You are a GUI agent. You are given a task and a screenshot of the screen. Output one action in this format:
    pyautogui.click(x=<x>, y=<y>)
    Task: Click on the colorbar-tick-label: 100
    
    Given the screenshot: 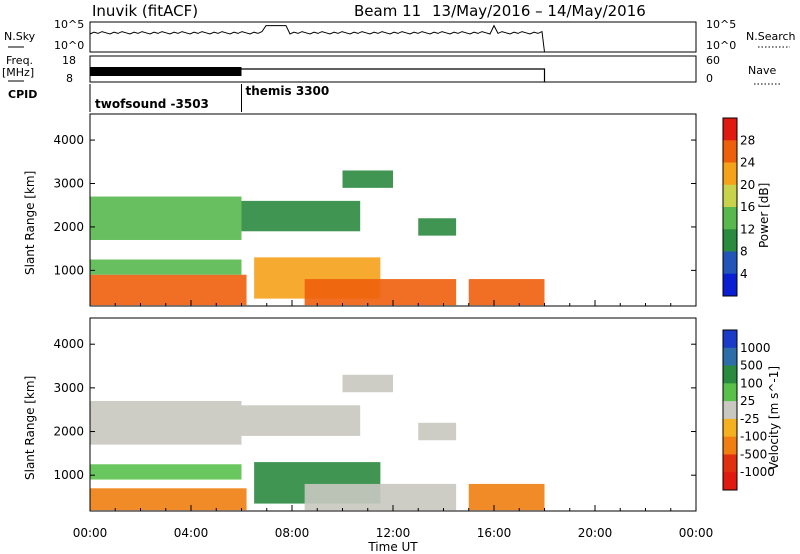 What is the action you would take?
    pyautogui.click(x=751, y=383)
    